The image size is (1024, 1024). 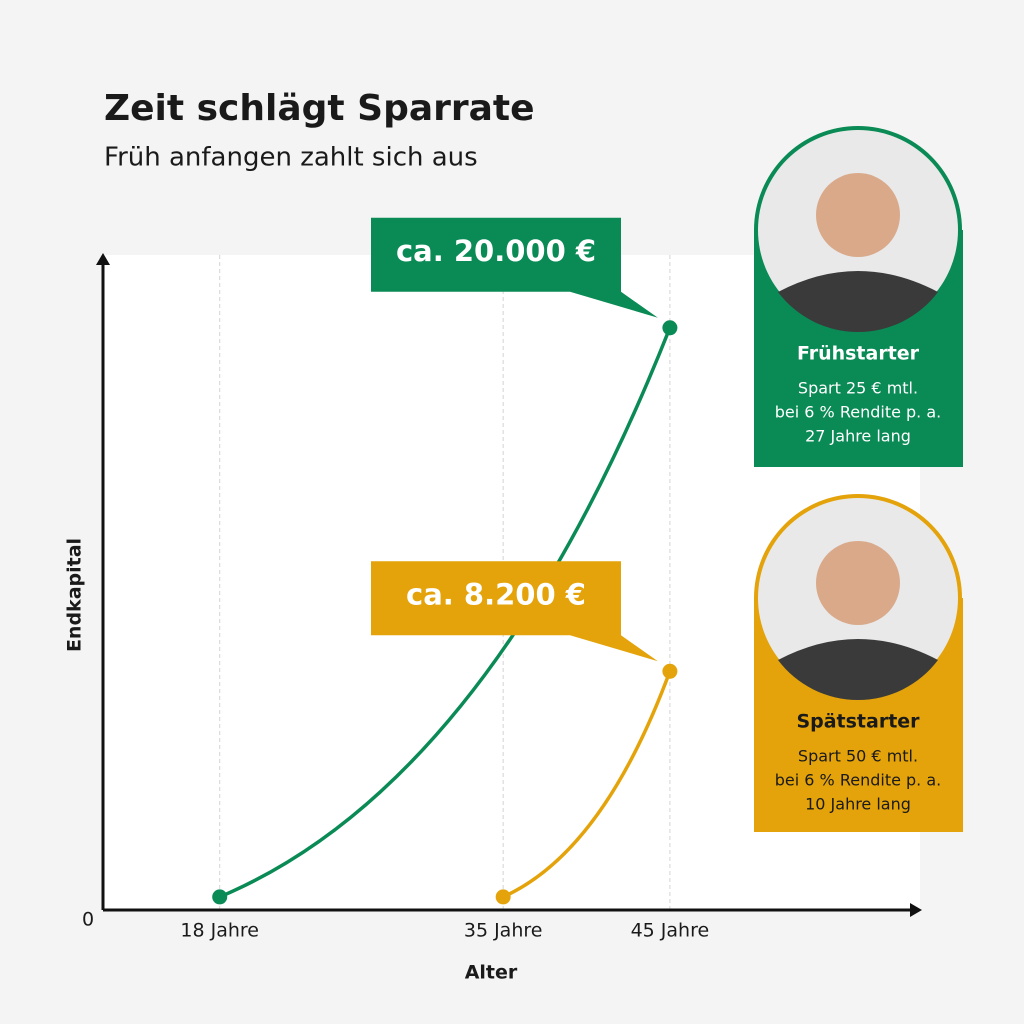 What do you see at coordinates (858, 354) in the screenshot?
I see `legend-entry: Frühstarter` at bounding box center [858, 354].